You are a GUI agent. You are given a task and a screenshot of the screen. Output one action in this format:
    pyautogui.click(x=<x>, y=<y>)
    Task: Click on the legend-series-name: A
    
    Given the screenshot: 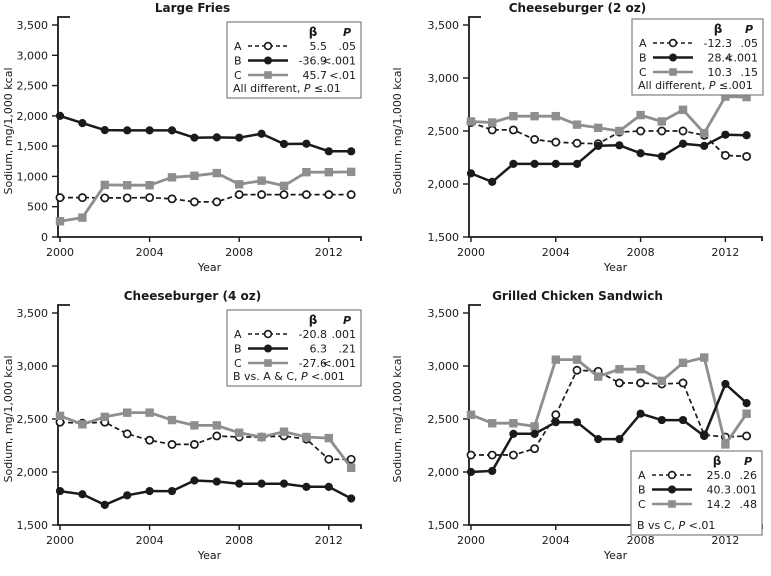 What is the action you would take?
    pyautogui.click(x=642, y=475)
    